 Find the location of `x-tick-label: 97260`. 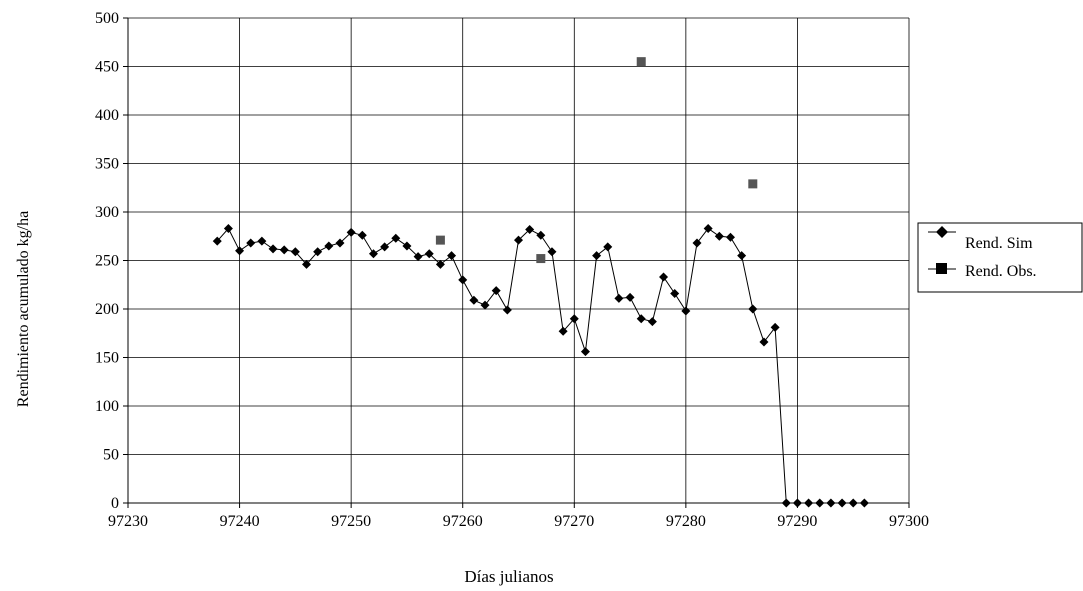

x-tick-label: 97260 is located at coordinates (463, 521).